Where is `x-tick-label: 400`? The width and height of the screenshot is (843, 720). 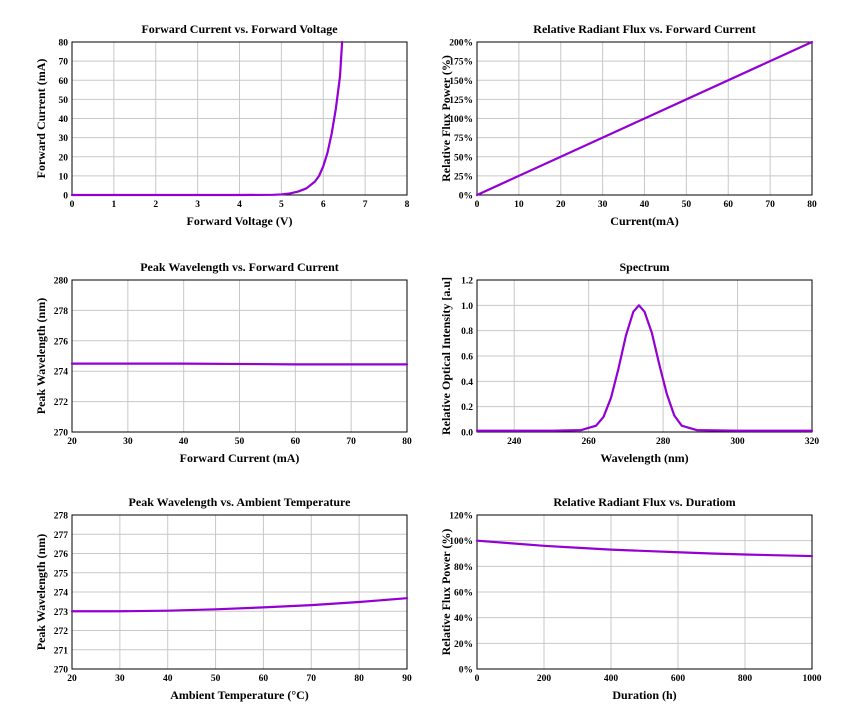
x-tick-label: 400 is located at coordinates (611, 679).